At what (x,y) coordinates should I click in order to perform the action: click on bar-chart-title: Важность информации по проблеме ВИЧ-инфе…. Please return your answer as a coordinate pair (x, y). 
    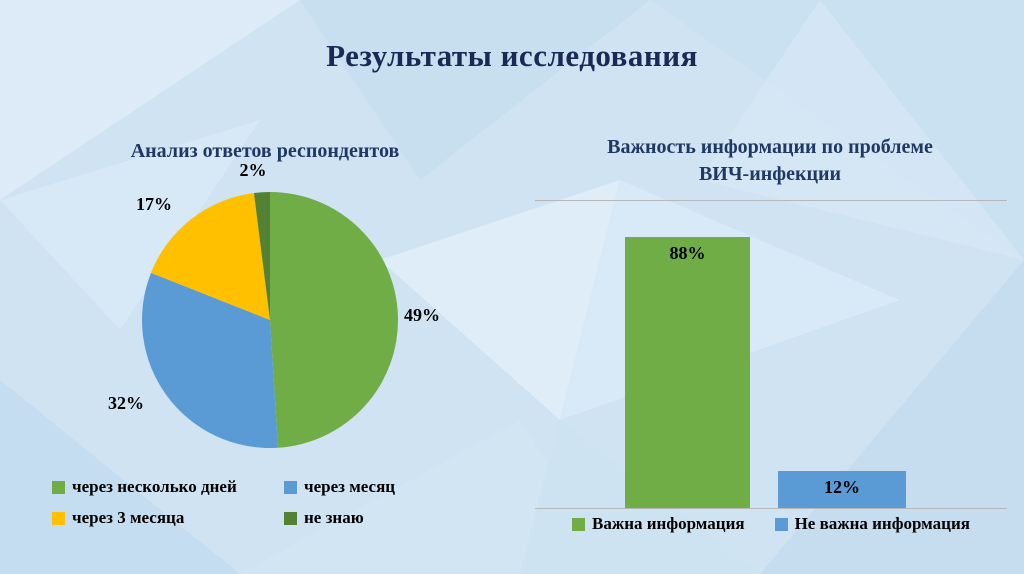
    Looking at the image, I should click on (770, 160).